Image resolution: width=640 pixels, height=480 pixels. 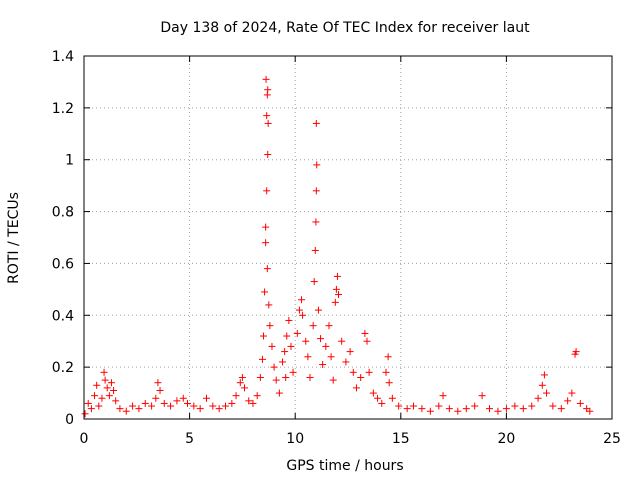 I want to click on y-tick-label: 0.4, so click(x=63, y=316).